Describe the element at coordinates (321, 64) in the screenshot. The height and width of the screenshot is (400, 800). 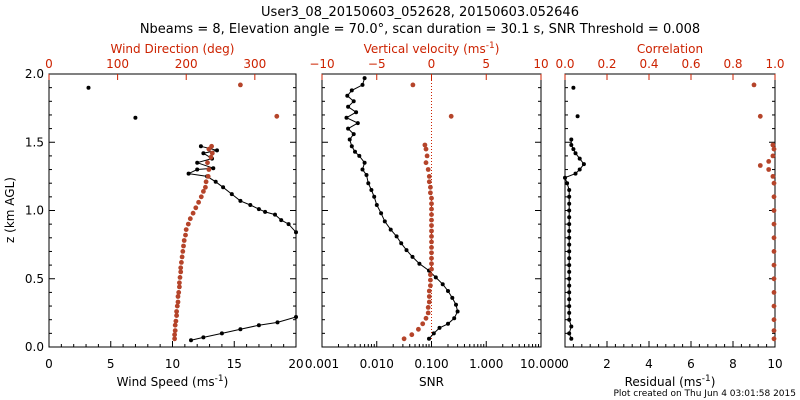
I see `top-tick-label: −10` at that location.